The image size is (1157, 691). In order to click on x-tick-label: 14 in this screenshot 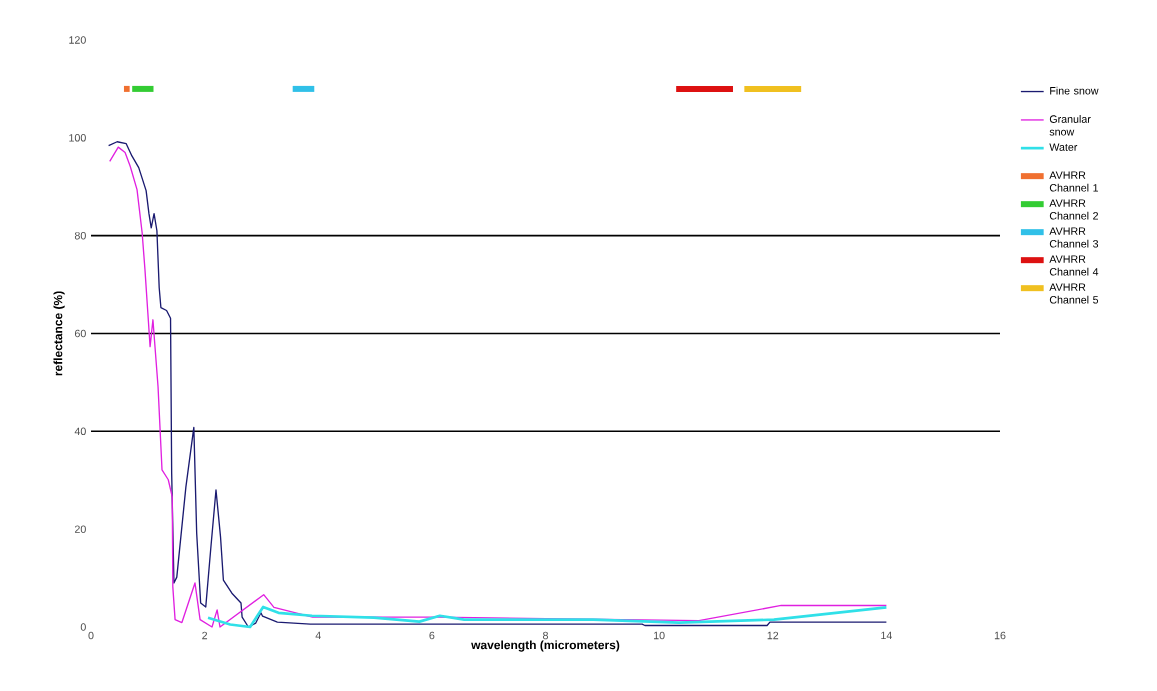, I will do `click(886, 635)`.